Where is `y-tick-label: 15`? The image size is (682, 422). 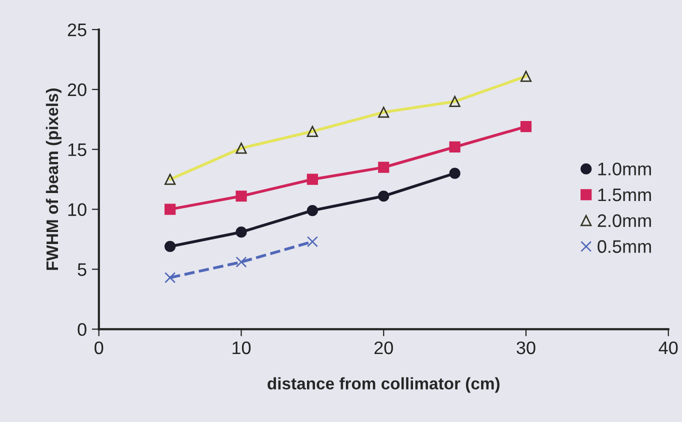
y-tick-label: 15 is located at coordinates (77, 150).